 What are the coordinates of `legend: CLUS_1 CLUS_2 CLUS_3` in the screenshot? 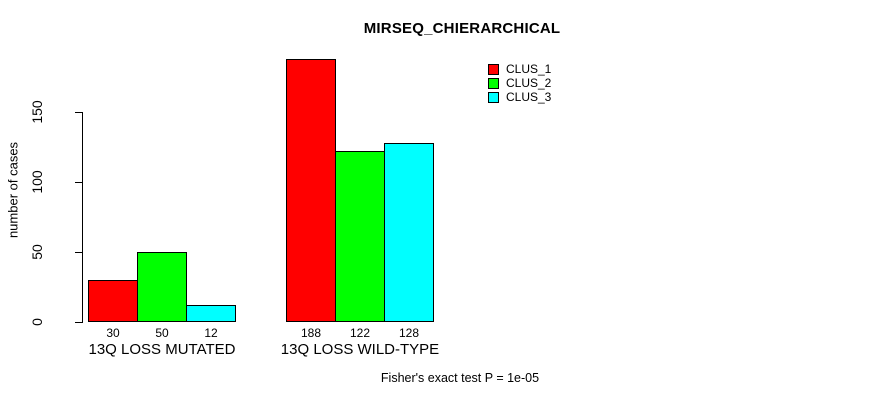 It's located at (520, 84).